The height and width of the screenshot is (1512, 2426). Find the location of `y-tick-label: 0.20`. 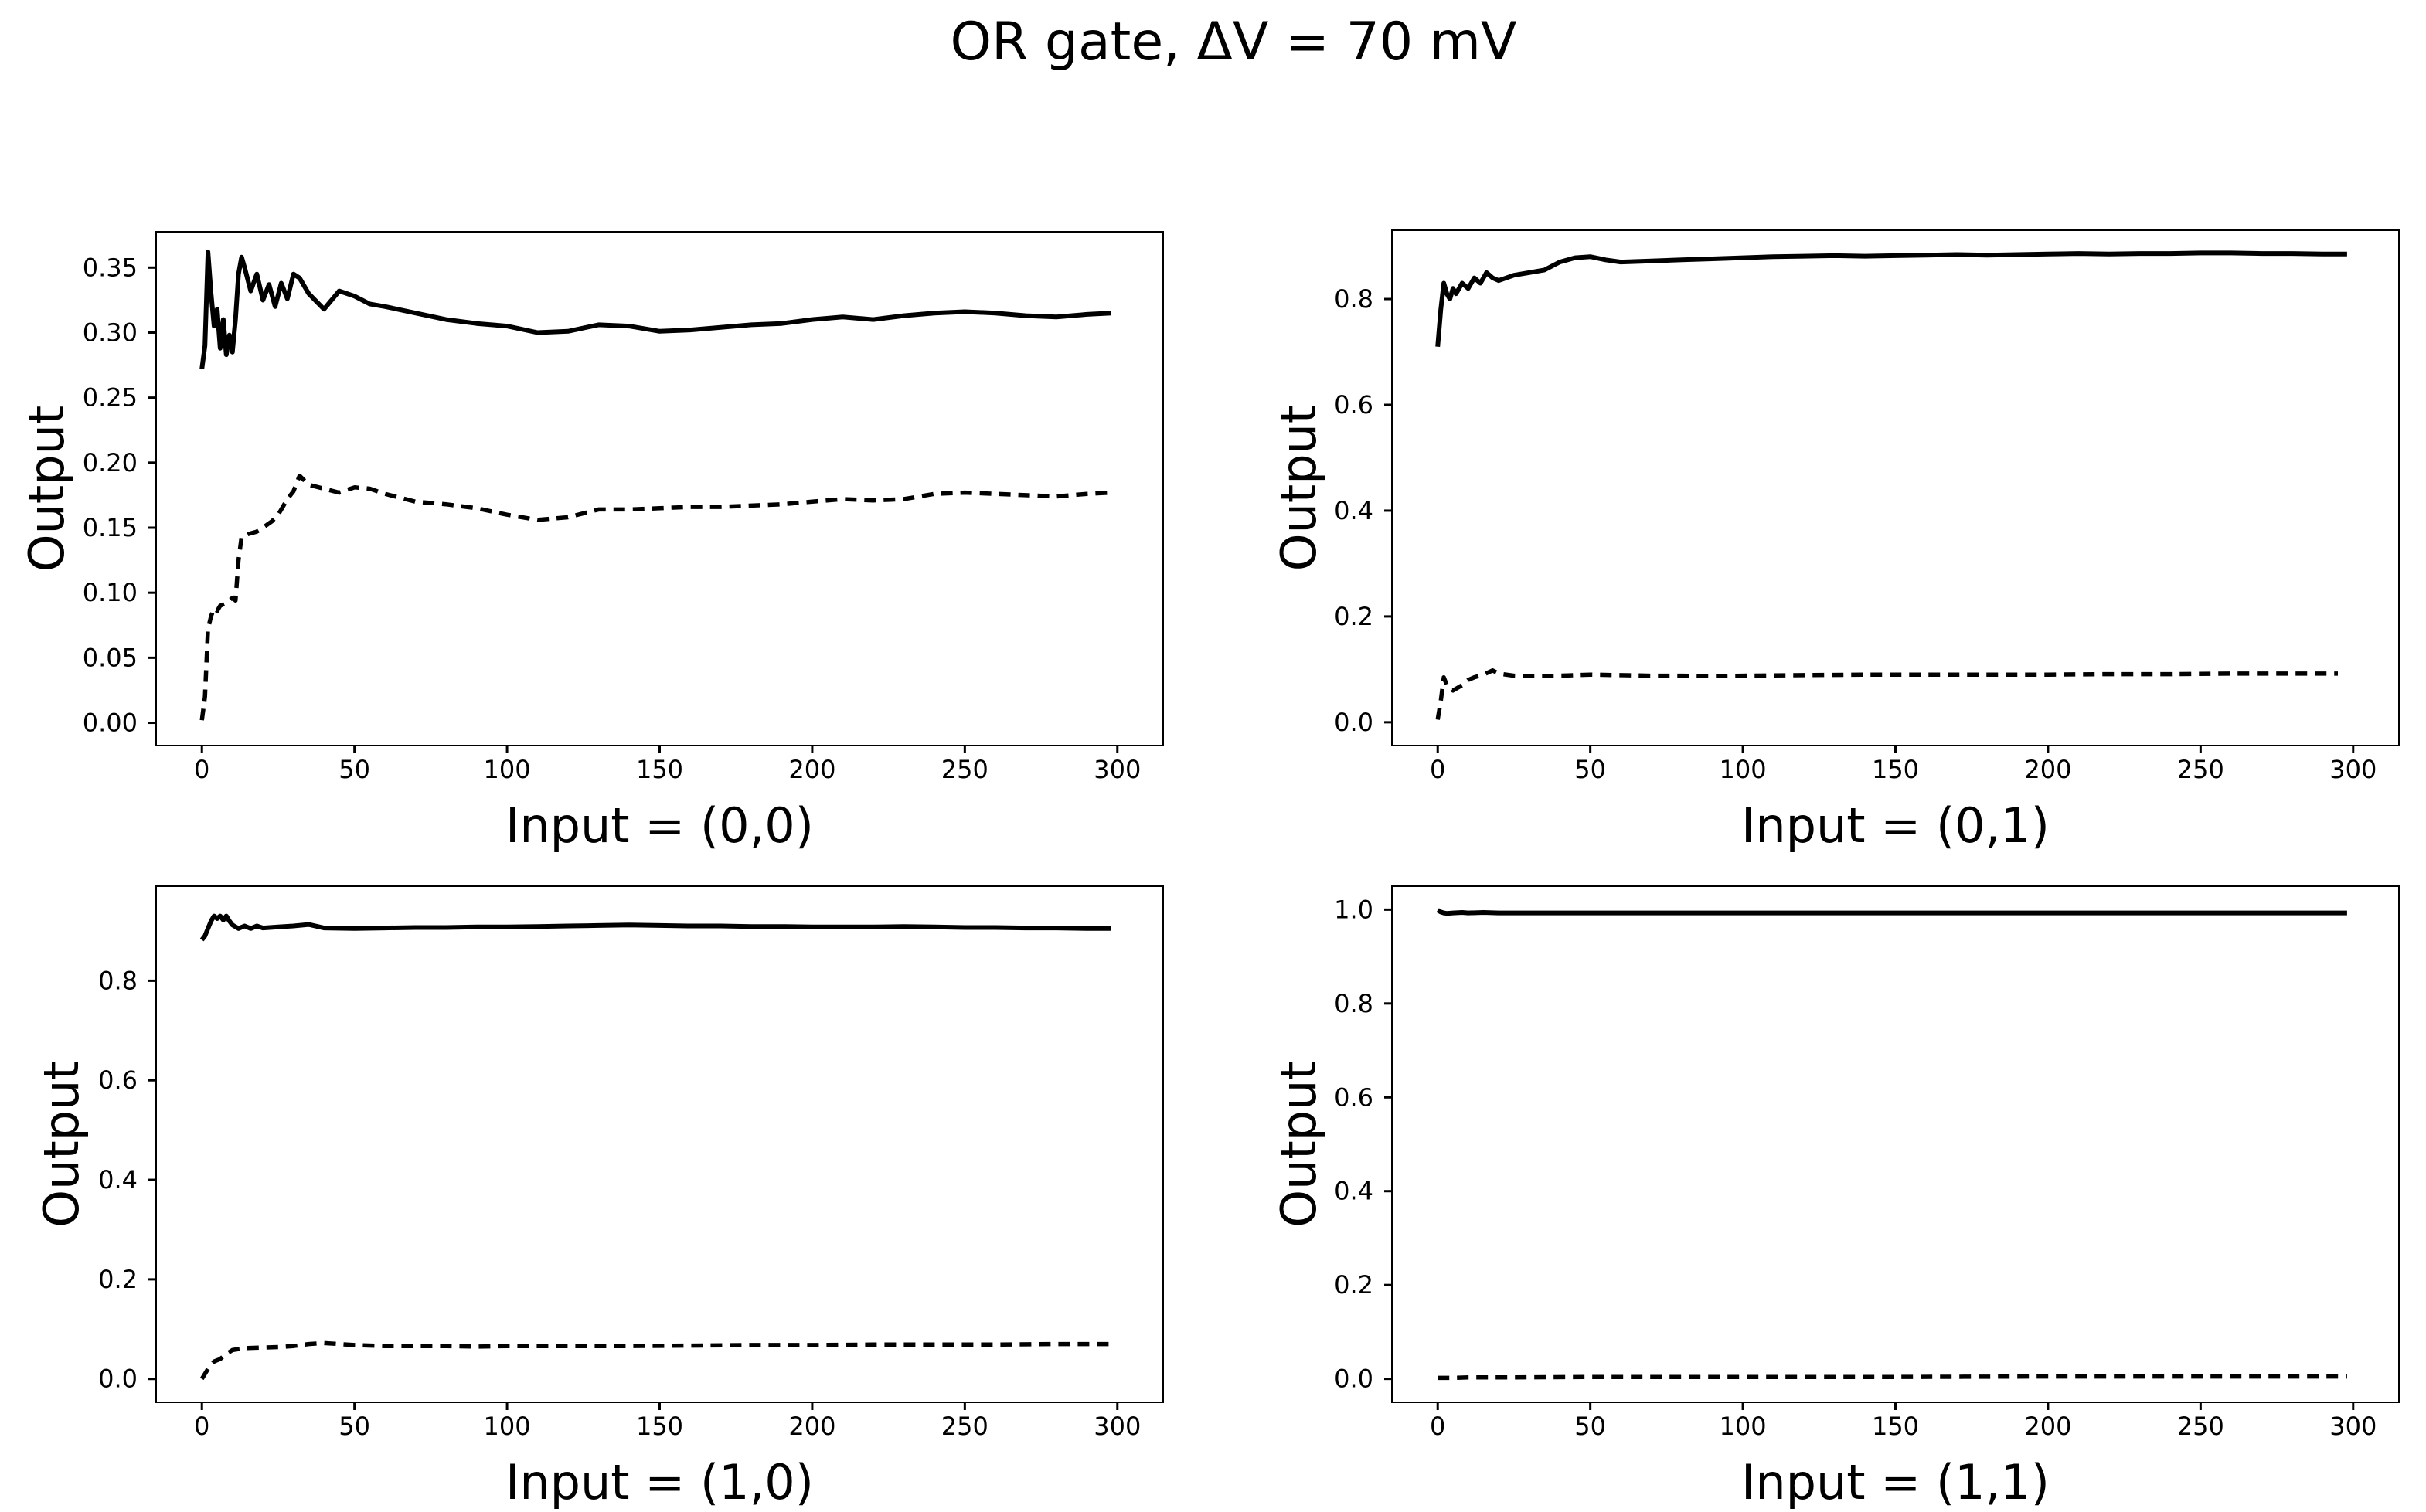

y-tick-label: 0.20 is located at coordinates (110, 462).